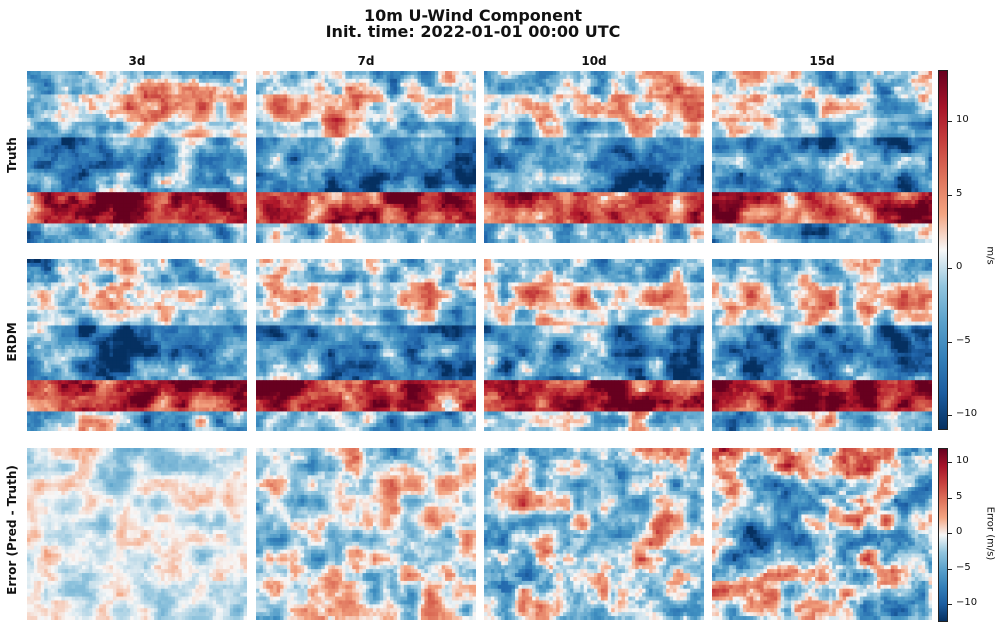 The width and height of the screenshot is (996, 640). Describe the element at coordinates (962, 602) in the screenshot. I see `colorbar-error-tick-label: −10` at that location.